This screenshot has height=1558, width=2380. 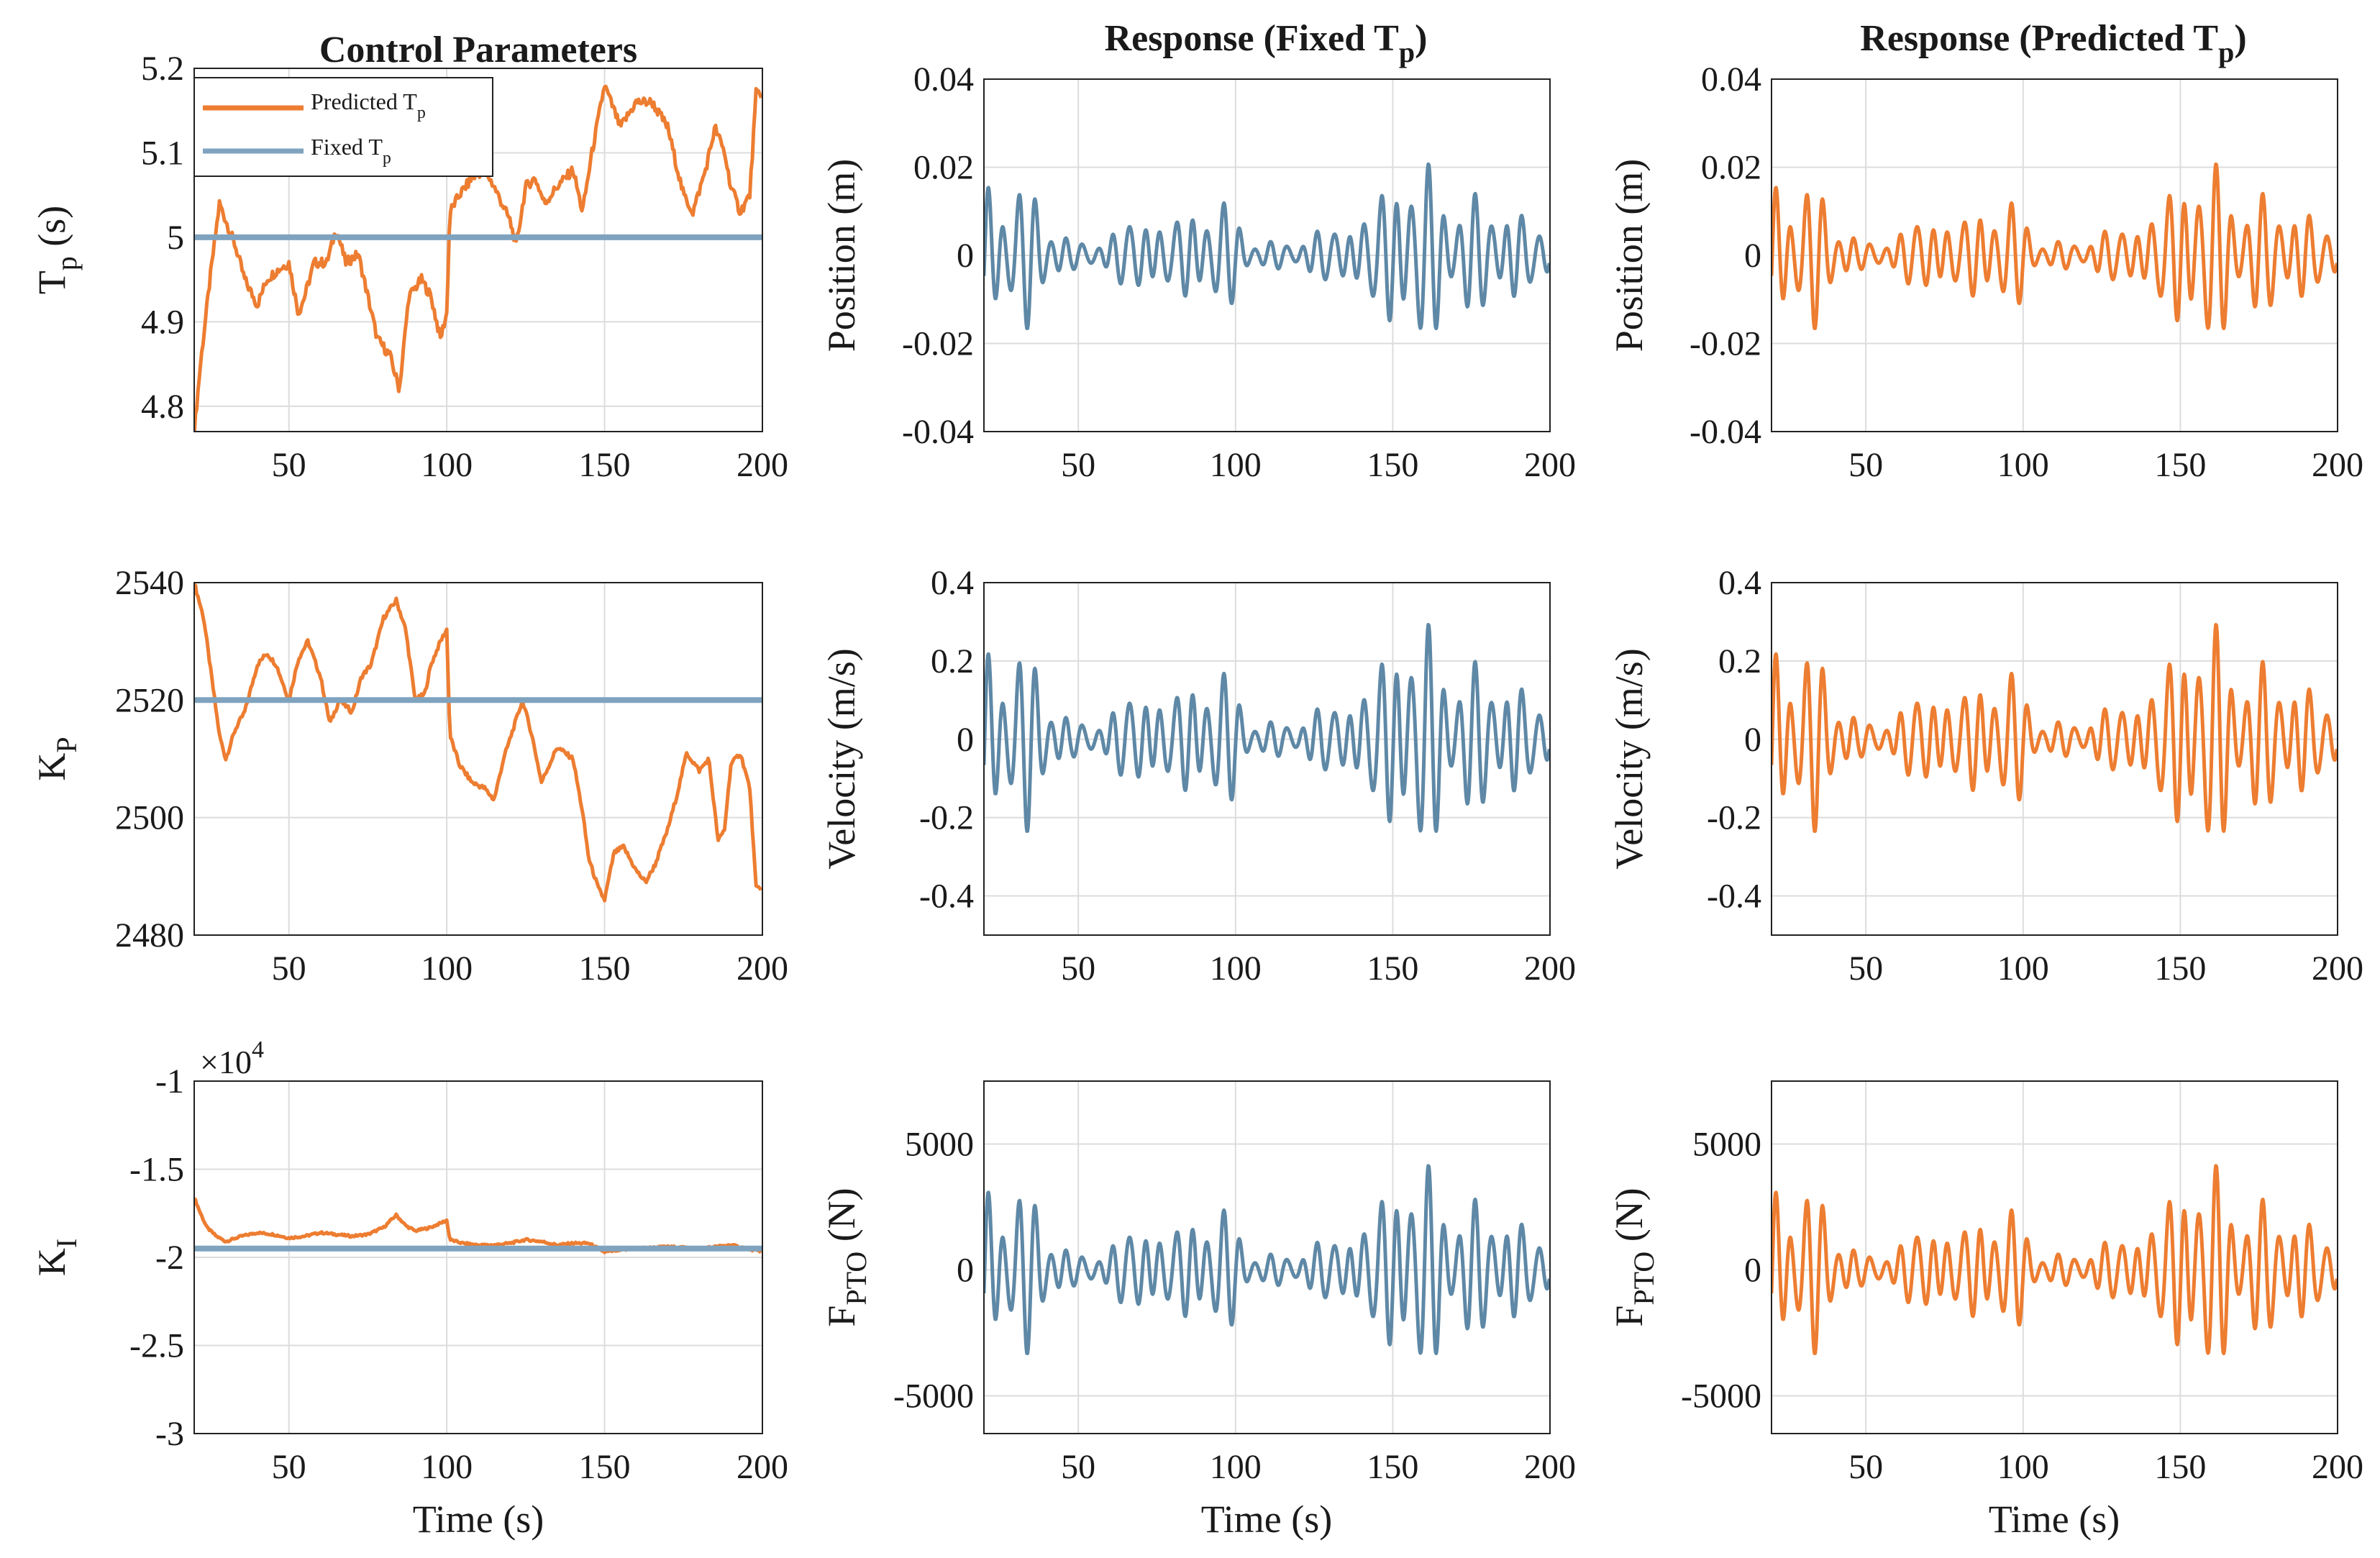 What do you see at coordinates (51, 231) in the screenshot?
I see `y-label-rest: (s)` at bounding box center [51, 231].